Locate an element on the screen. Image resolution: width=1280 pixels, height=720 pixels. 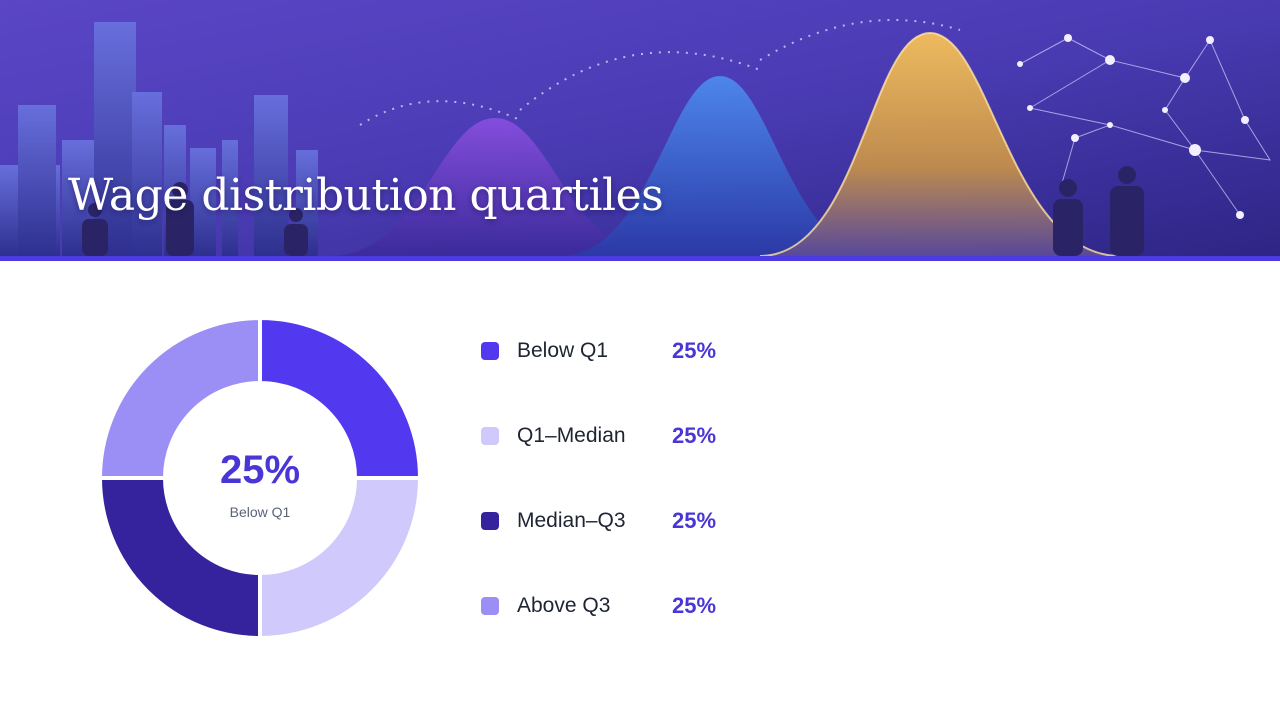
page-title: Wage distribution quartiles is located at coordinates (366, 195).